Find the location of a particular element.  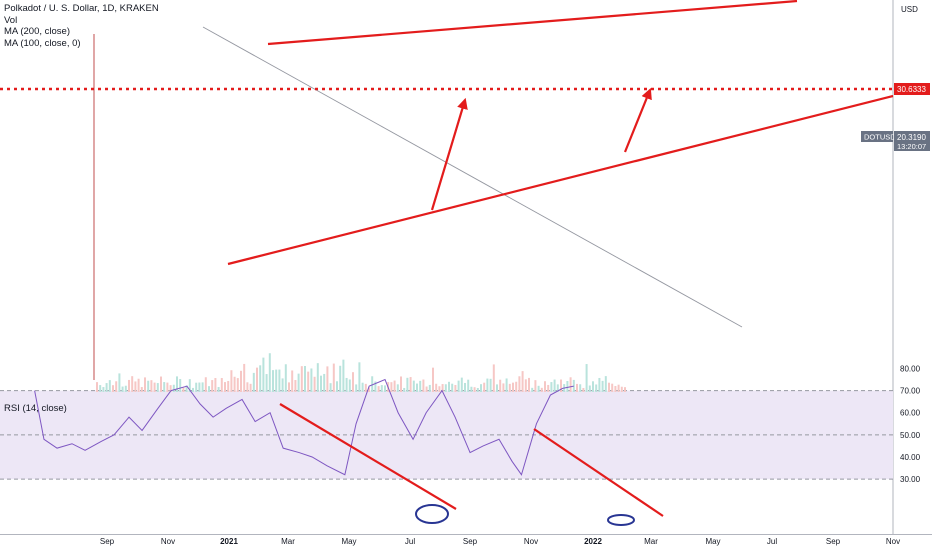

resistance-price-tag is located at coordinates (912, 89).